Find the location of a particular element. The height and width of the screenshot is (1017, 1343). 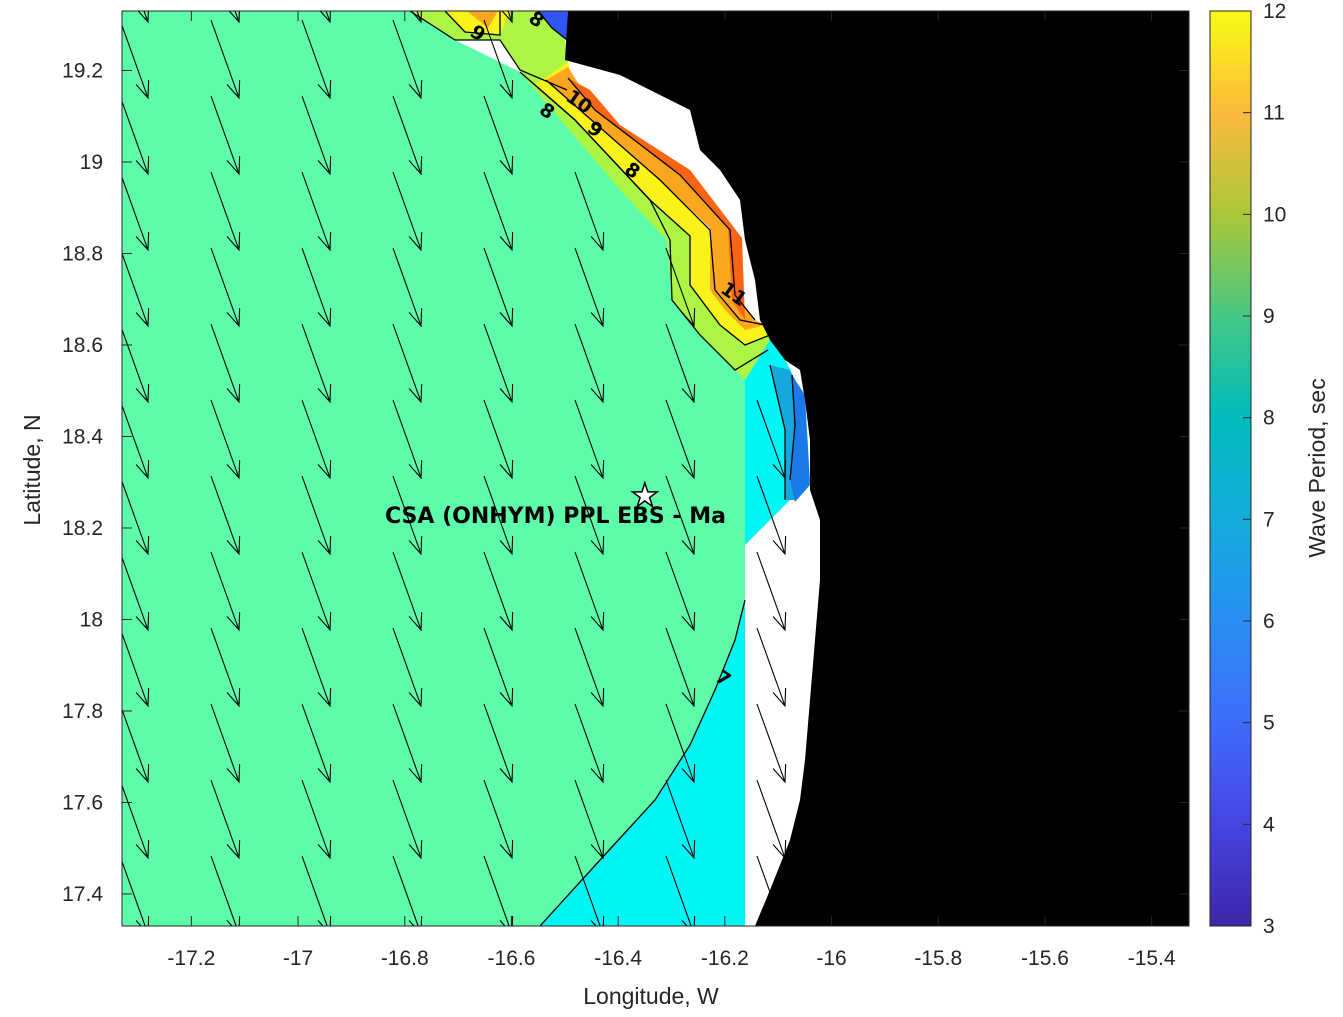

y-axis-label: Latitude, N is located at coordinates (32, 469).